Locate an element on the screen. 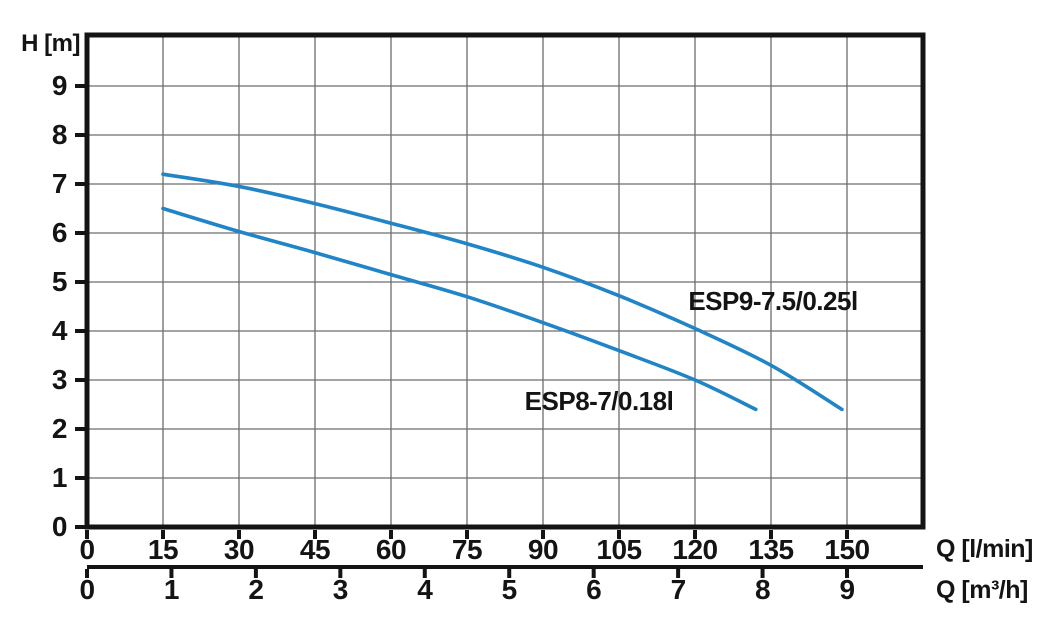 This screenshot has height=634, width=1055. y-axis-title: H [m] is located at coordinates (50, 43).